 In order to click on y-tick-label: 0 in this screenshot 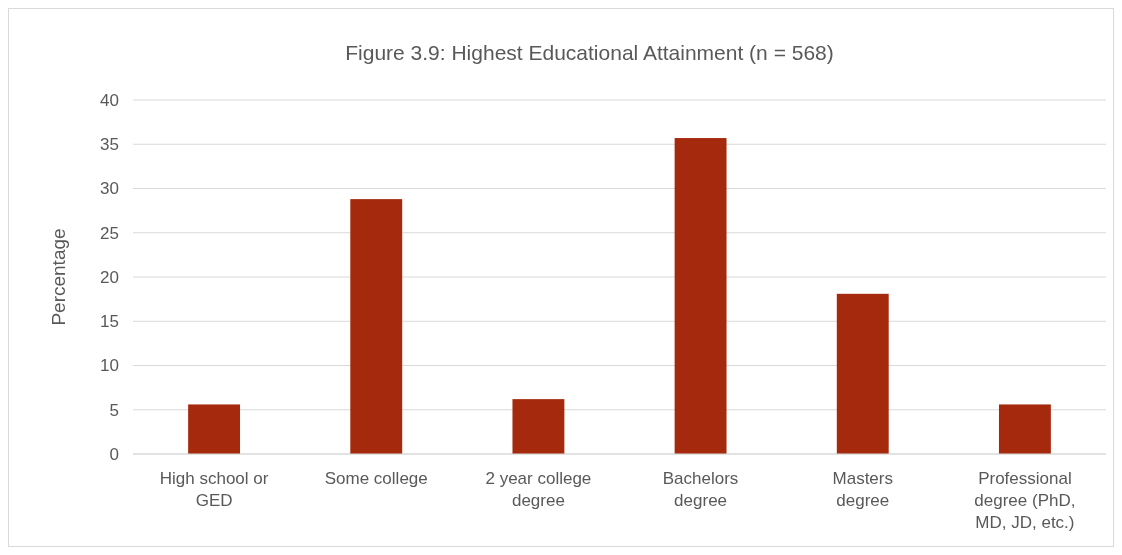, I will do `click(114, 454)`.